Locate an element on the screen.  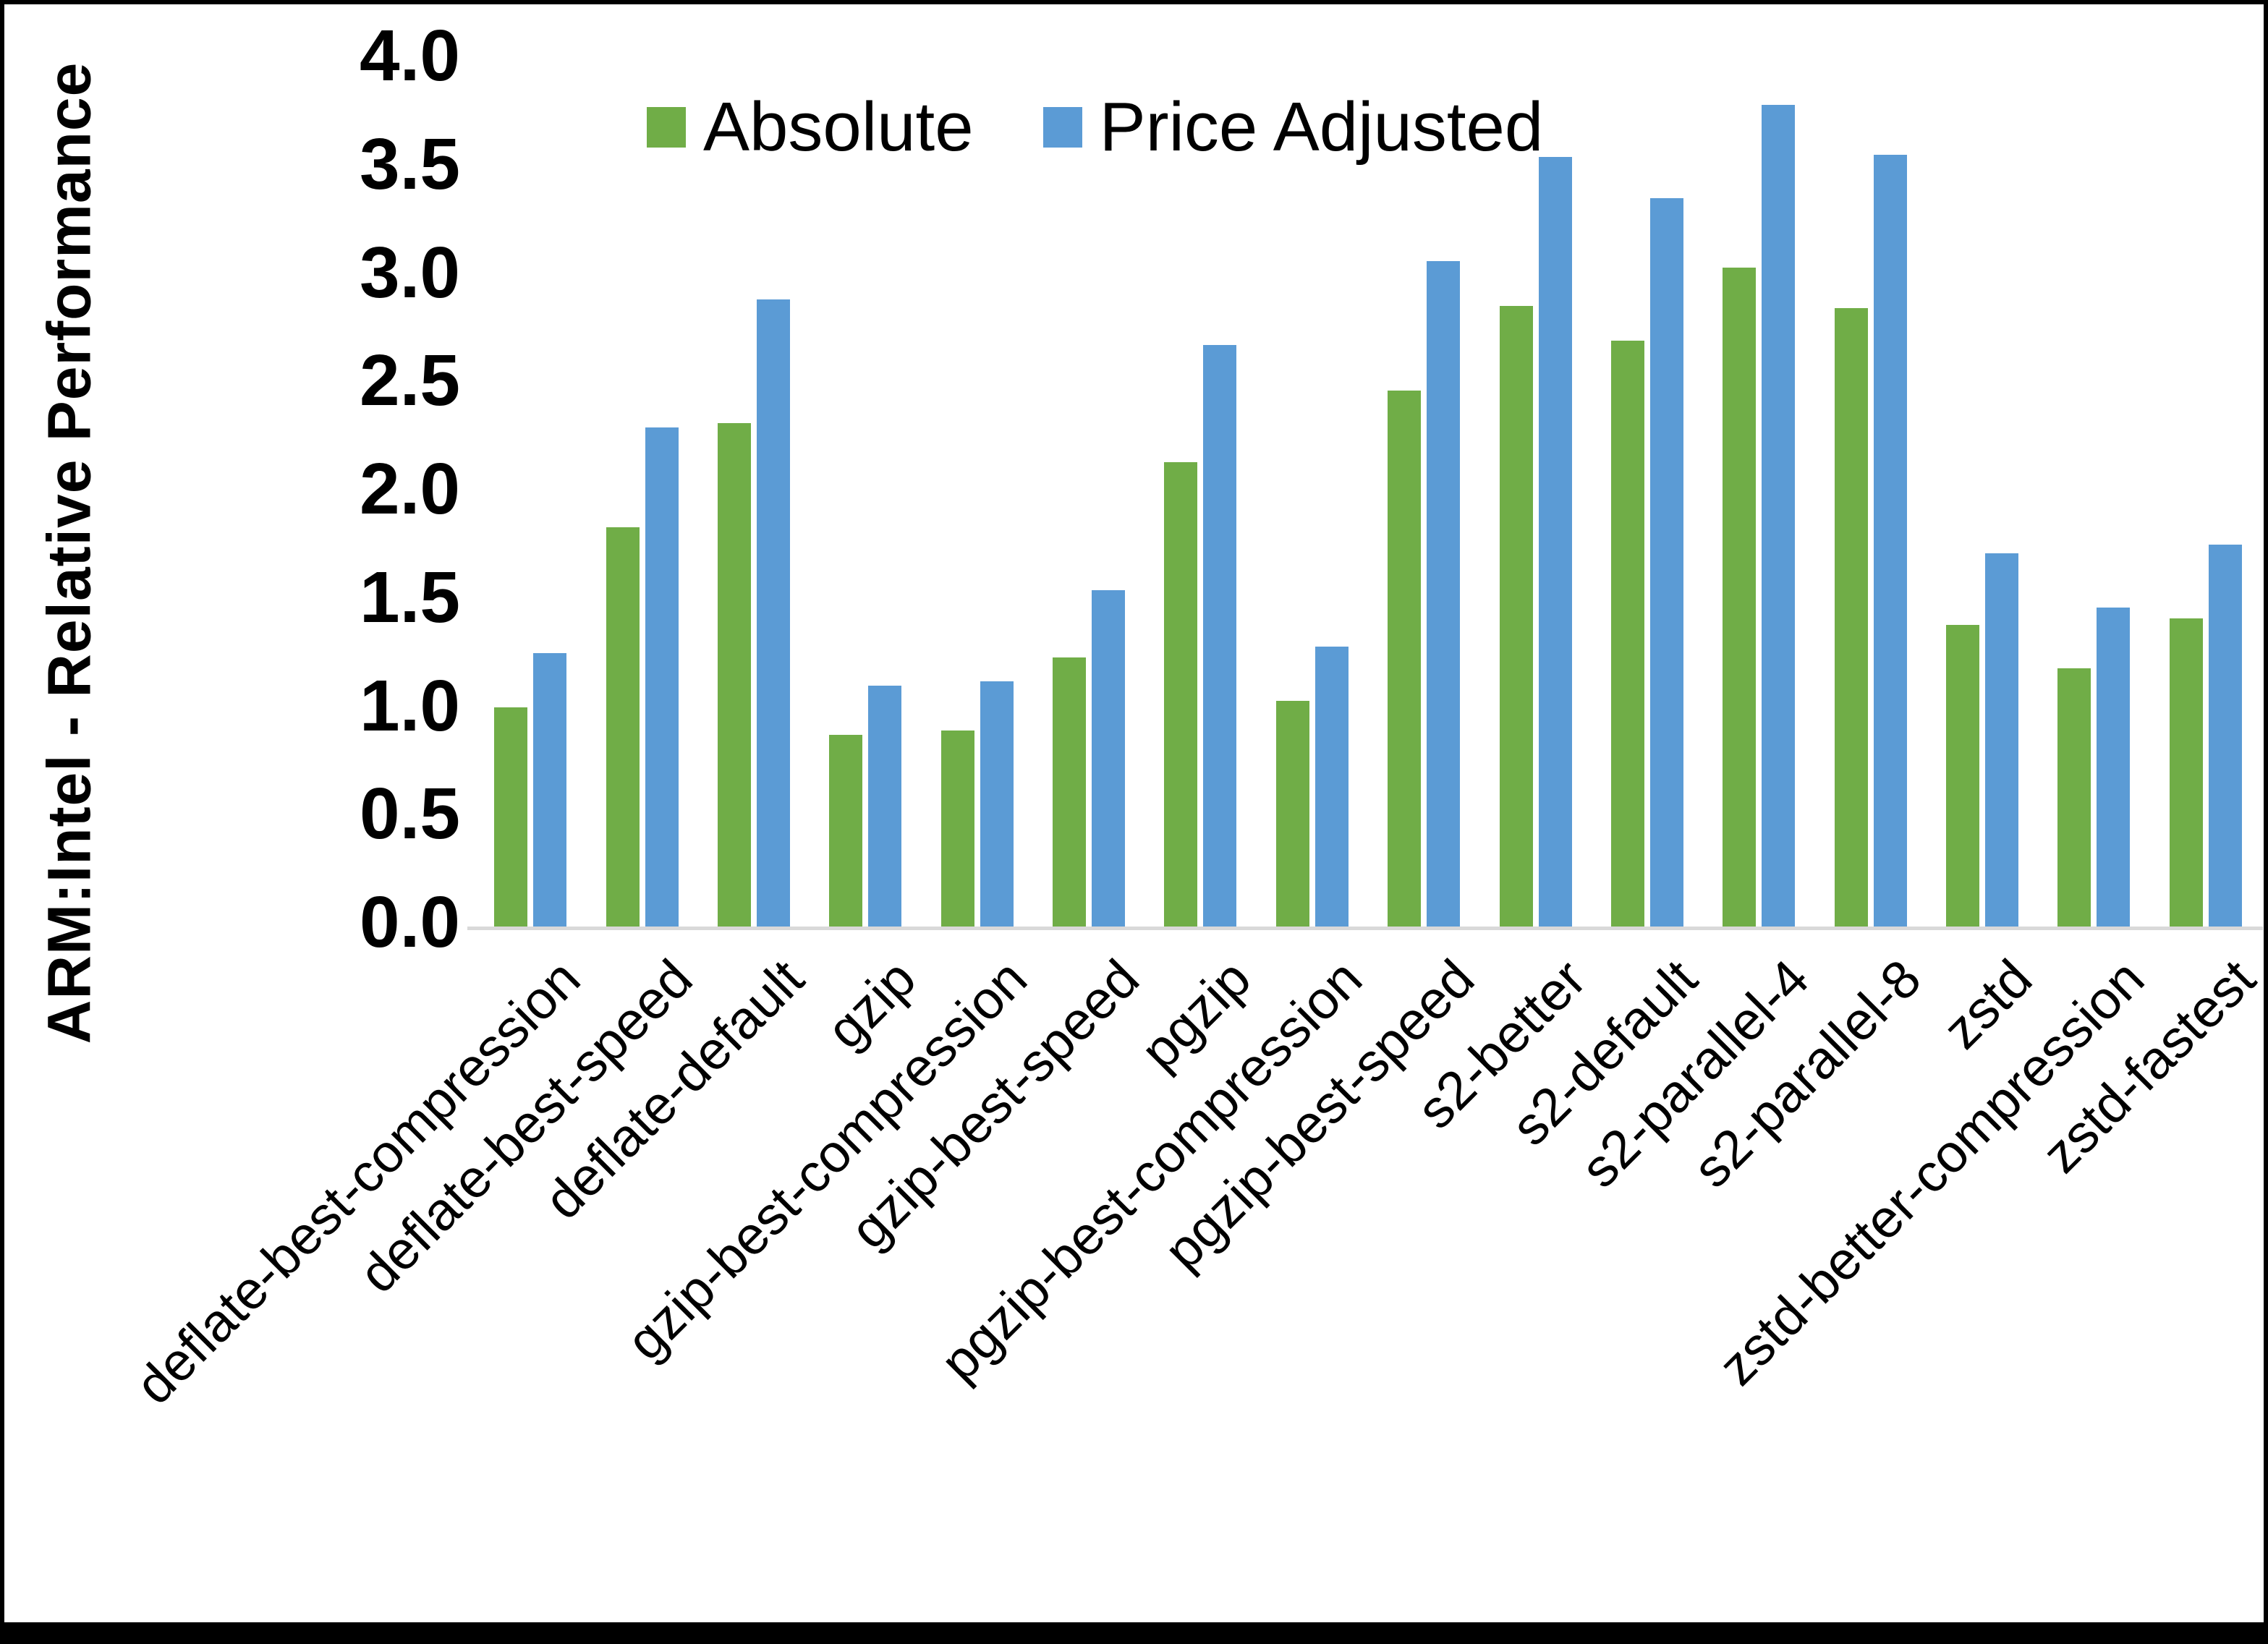
bar-group-zstd-fastest is located at coordinates (2205, 494).